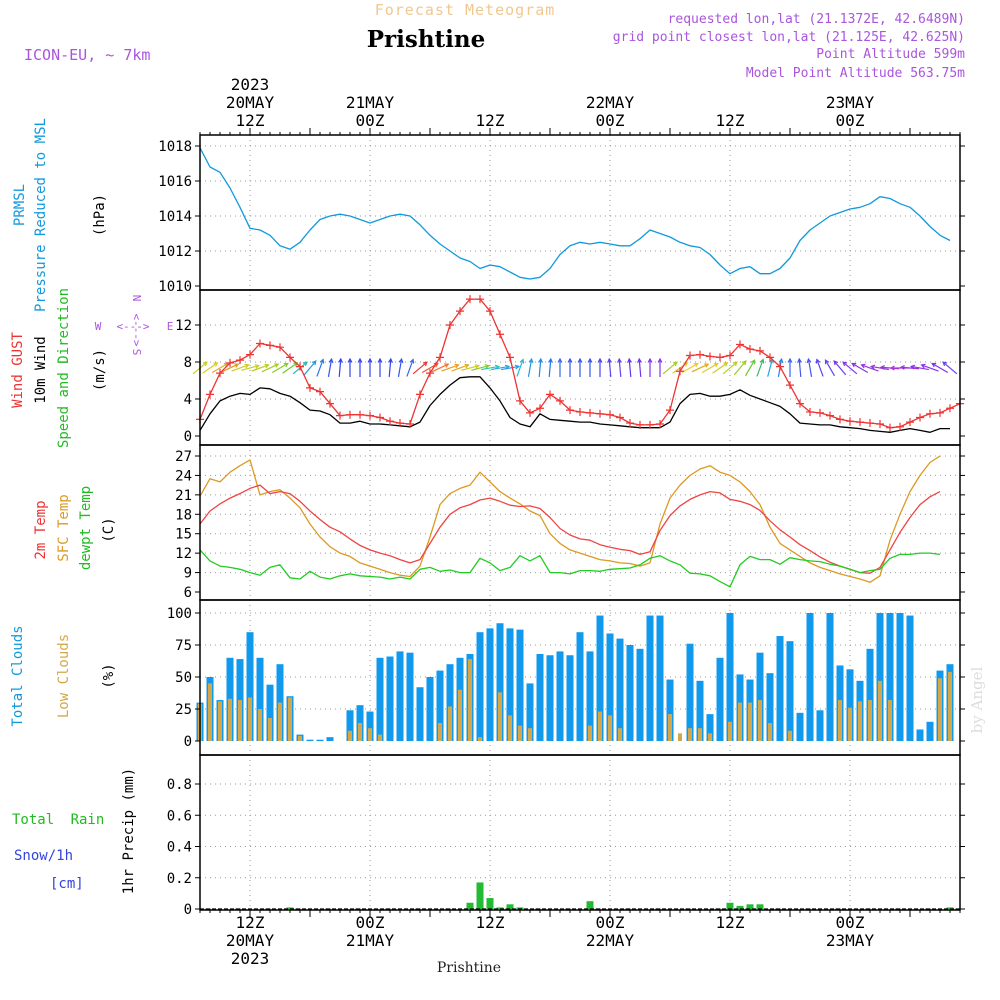 The image size is (1000, 1000). I want to click on y-tick-label: 25, so click(183, 710).